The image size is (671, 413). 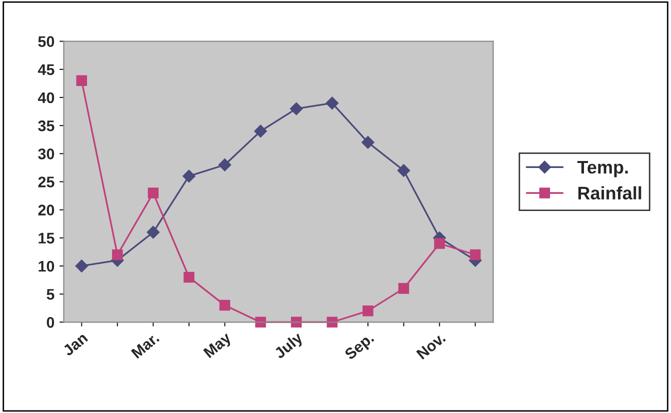 I want to click on y-tick-label: 35, so click(x=46, y=126).